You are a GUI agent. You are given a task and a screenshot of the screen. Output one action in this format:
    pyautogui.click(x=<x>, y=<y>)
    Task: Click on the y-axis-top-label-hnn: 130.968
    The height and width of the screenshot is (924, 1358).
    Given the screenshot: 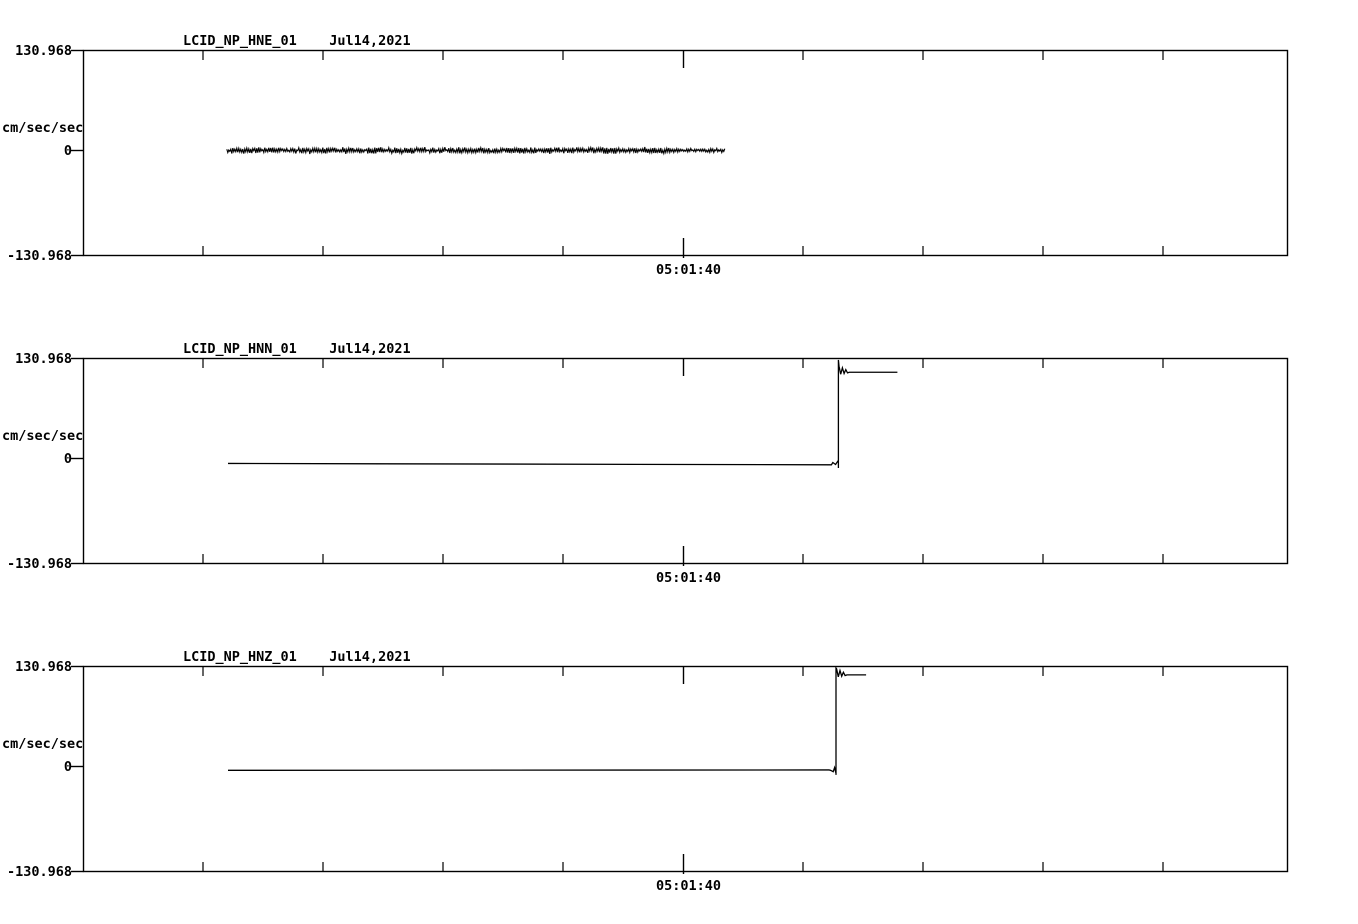 What is the action you would take?
    pyautogui.click(x=43, y=359)
    